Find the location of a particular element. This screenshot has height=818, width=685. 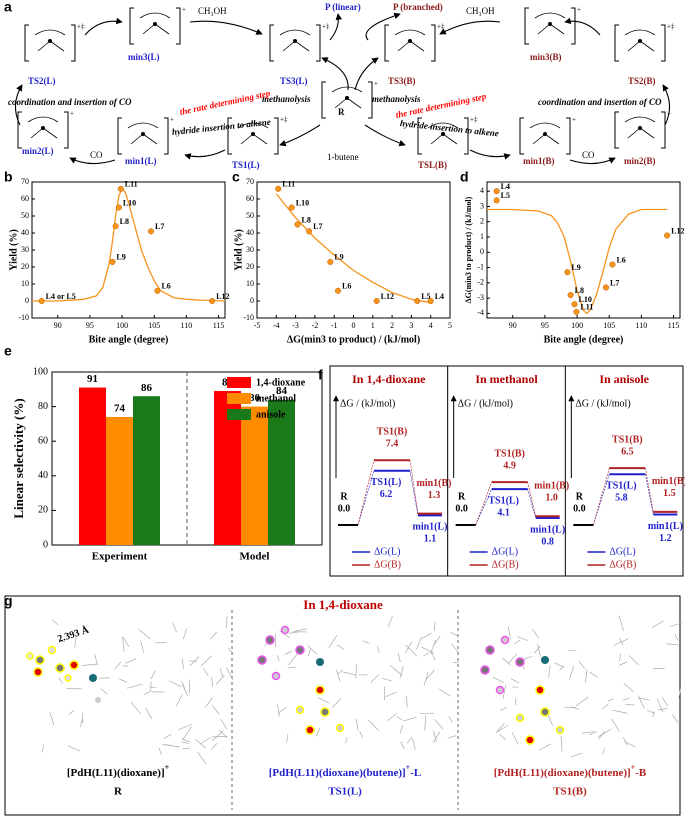

caption-name: R is located at coordinates (118, 792).